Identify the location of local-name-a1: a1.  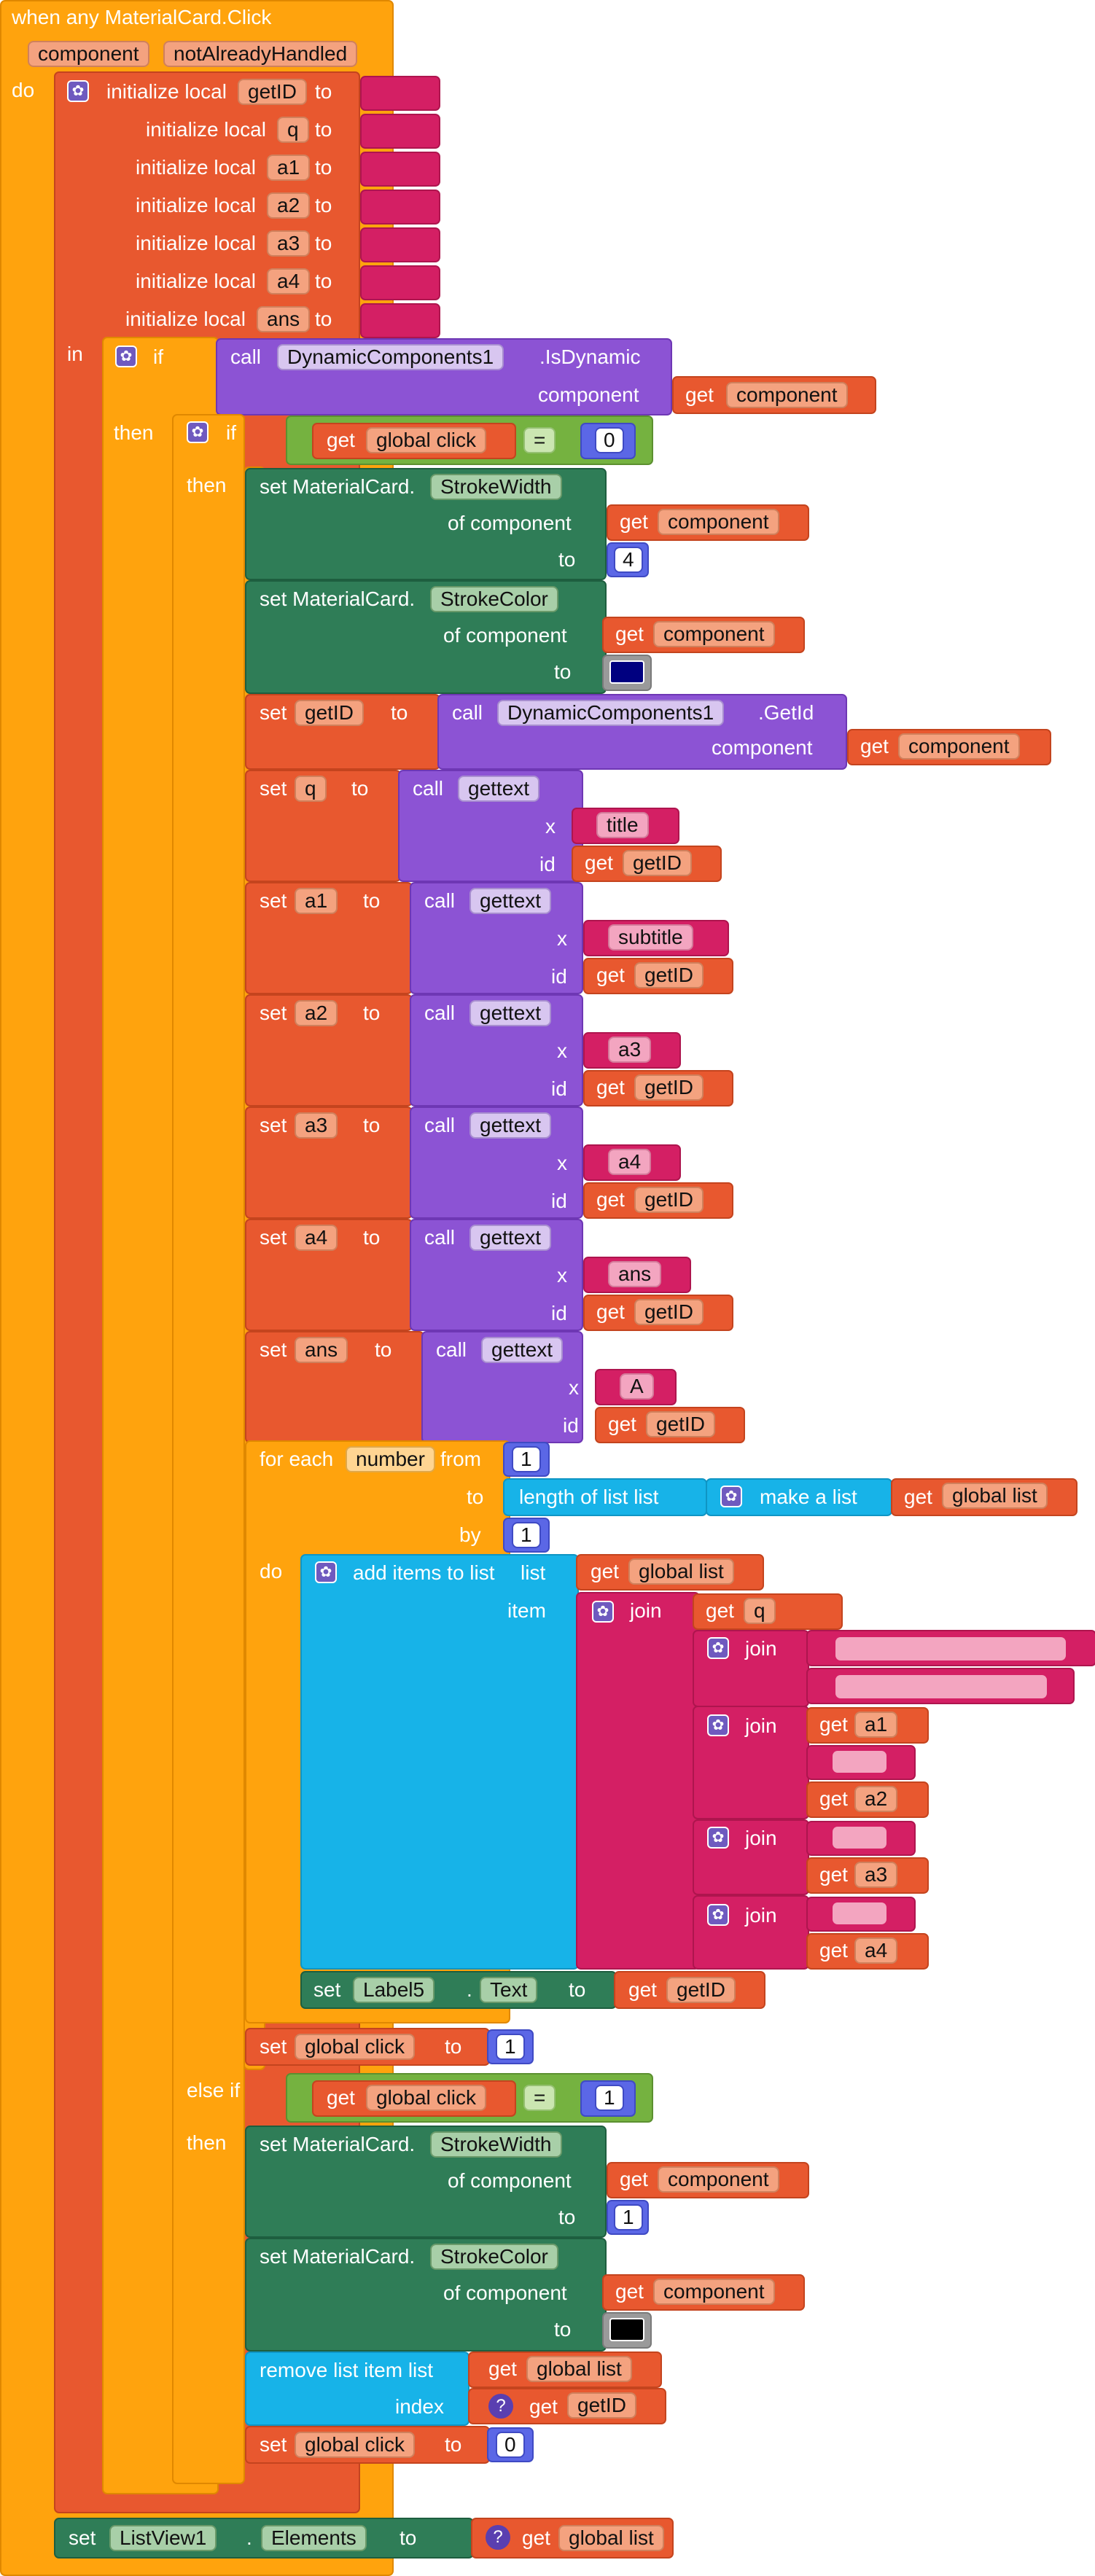
(289, 168).